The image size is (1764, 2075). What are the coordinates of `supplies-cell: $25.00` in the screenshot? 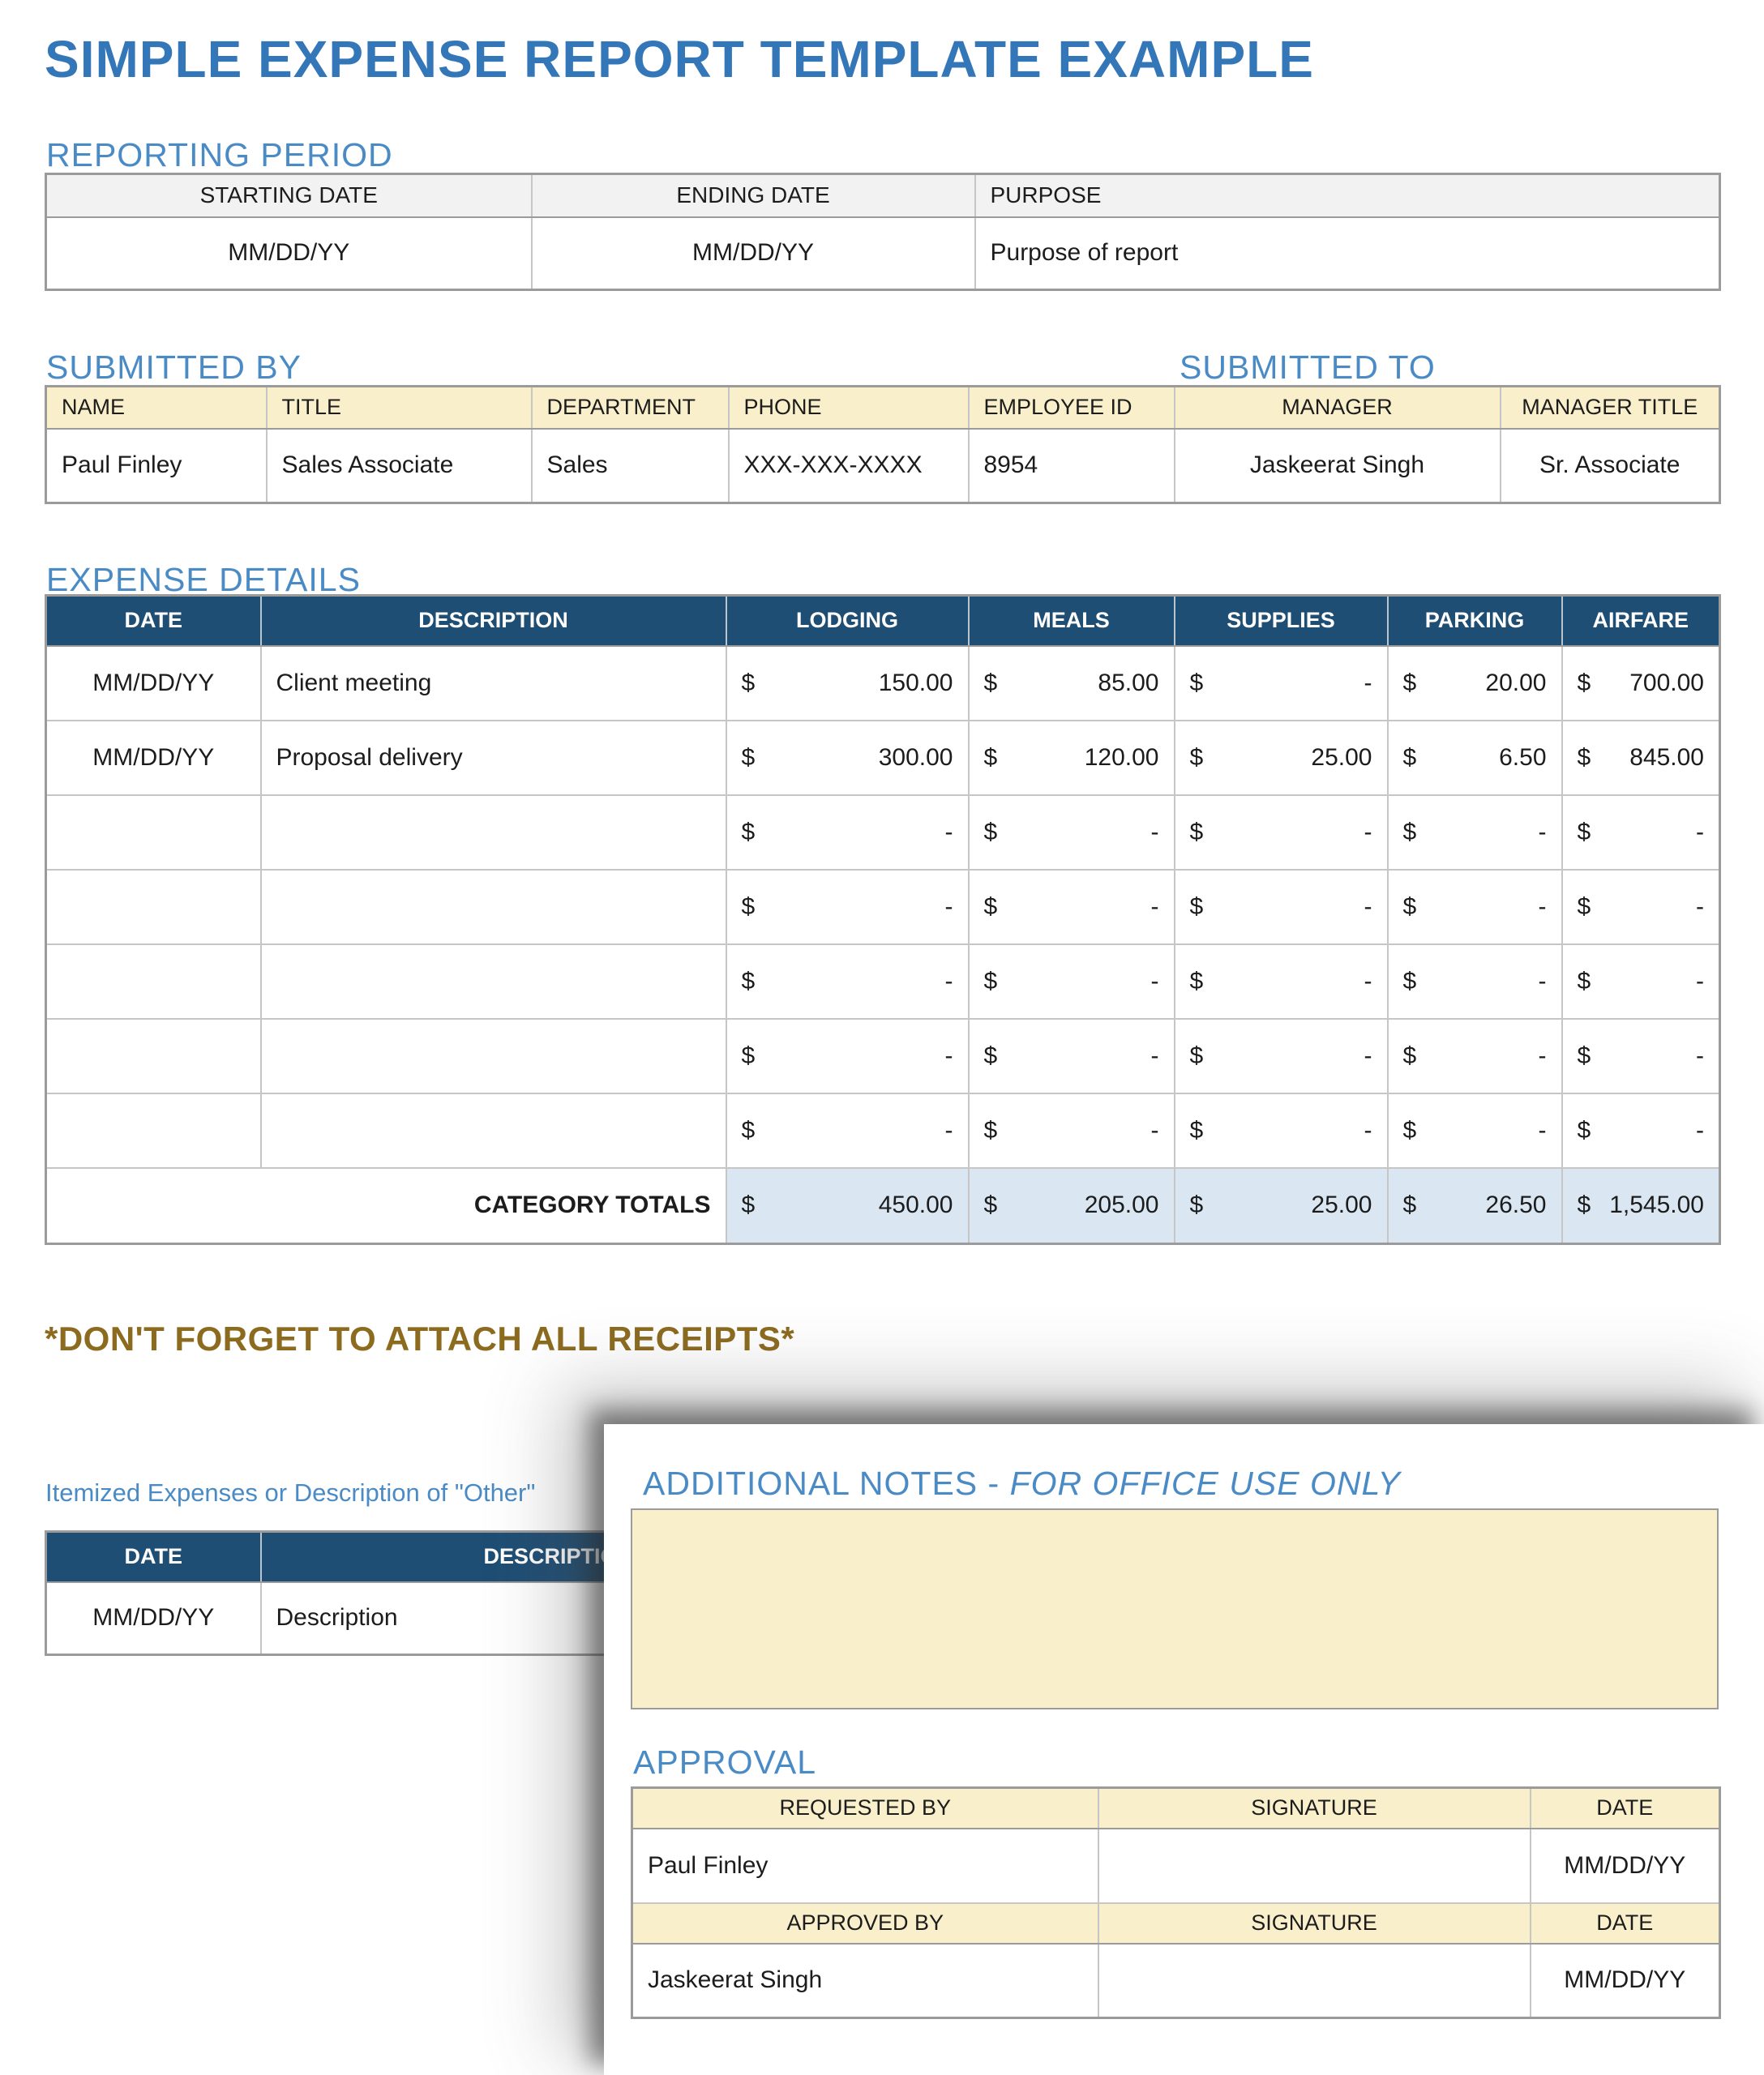 It's located at (1281, 758).